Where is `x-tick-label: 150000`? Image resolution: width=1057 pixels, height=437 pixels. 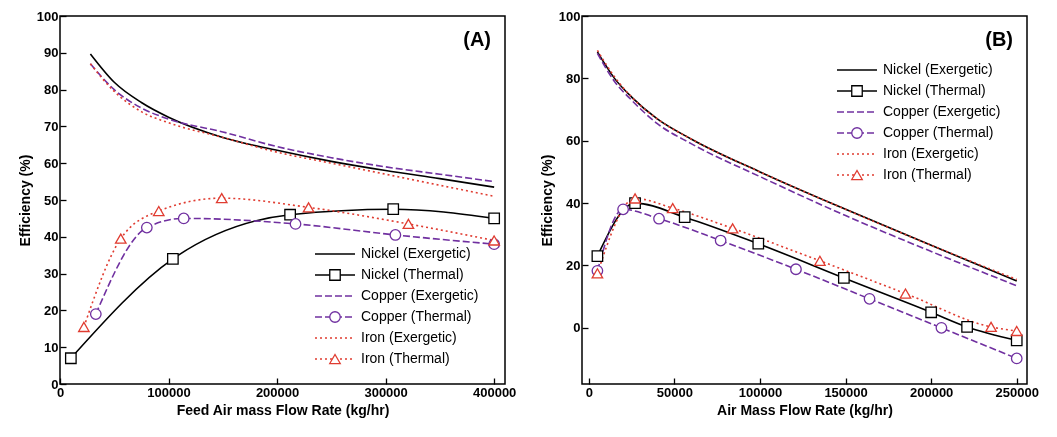 x-tick-label: 150000 is located at coordinates (846, 392).